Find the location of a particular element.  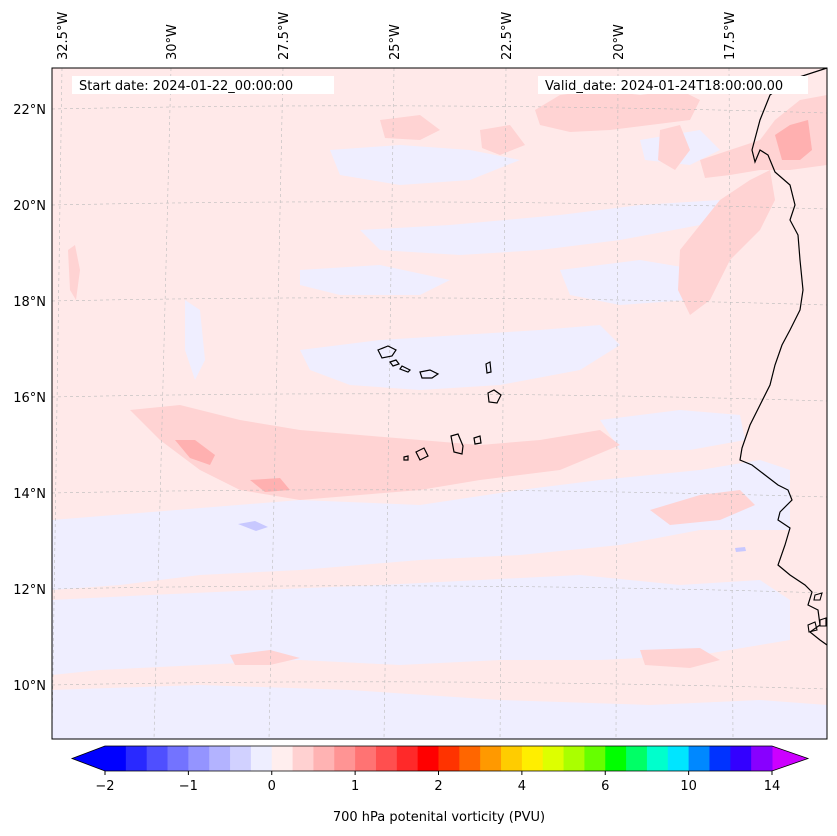

colorbar-tick-label: −1 is located at coordinates (188, 786).